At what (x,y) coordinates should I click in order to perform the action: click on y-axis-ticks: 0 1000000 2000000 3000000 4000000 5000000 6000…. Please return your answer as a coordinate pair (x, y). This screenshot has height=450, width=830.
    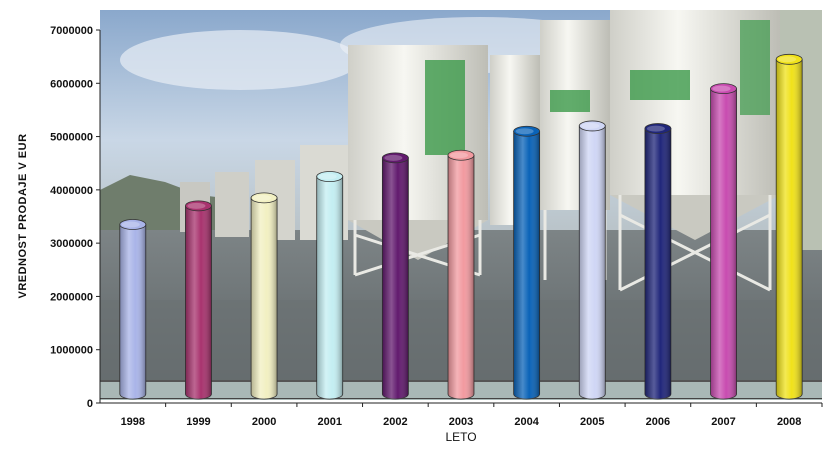
    Looking at the image, I should click on (75, 217).